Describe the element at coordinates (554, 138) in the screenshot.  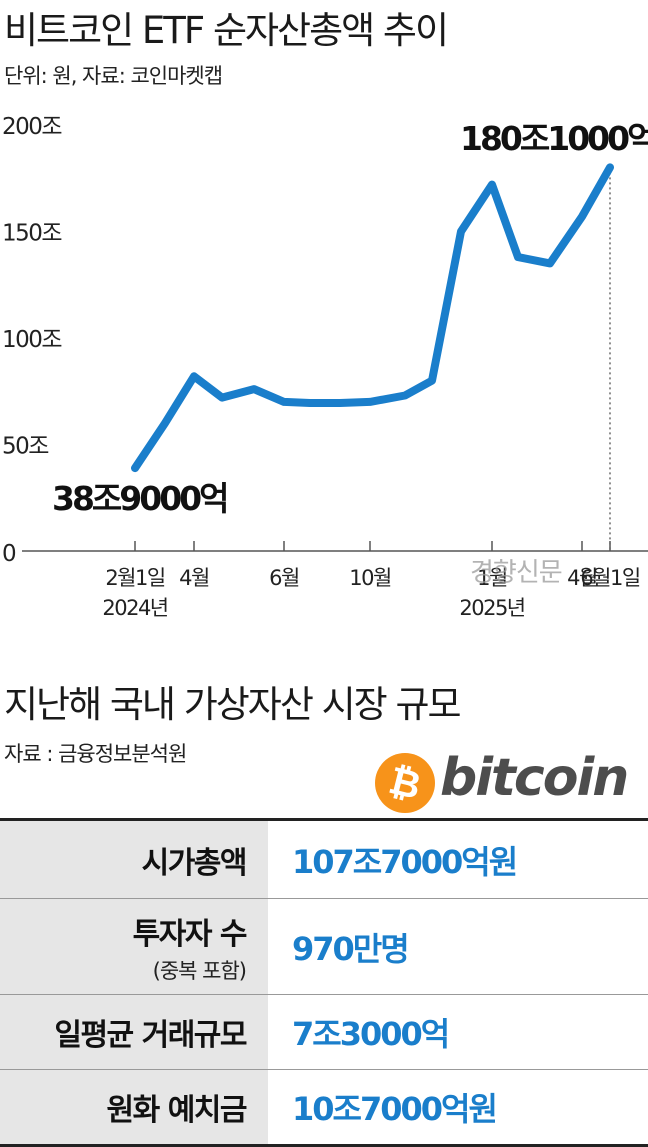
I see `annotation-end-value: 180조1000억` at that location.